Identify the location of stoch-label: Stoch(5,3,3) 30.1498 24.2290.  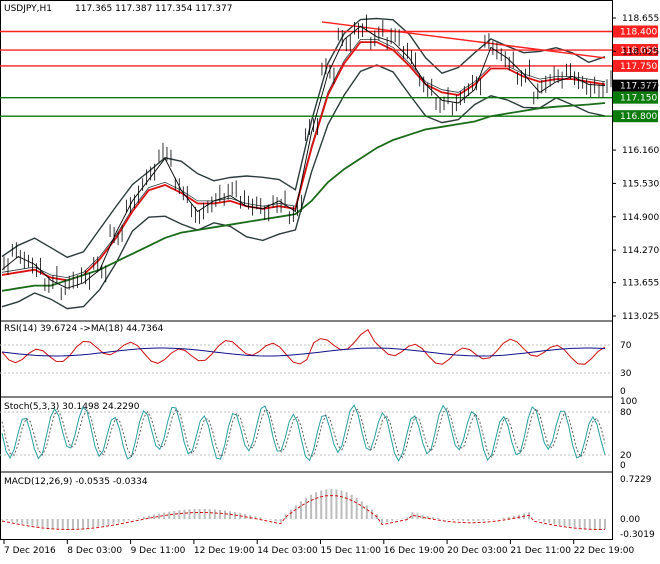
(72, 407).